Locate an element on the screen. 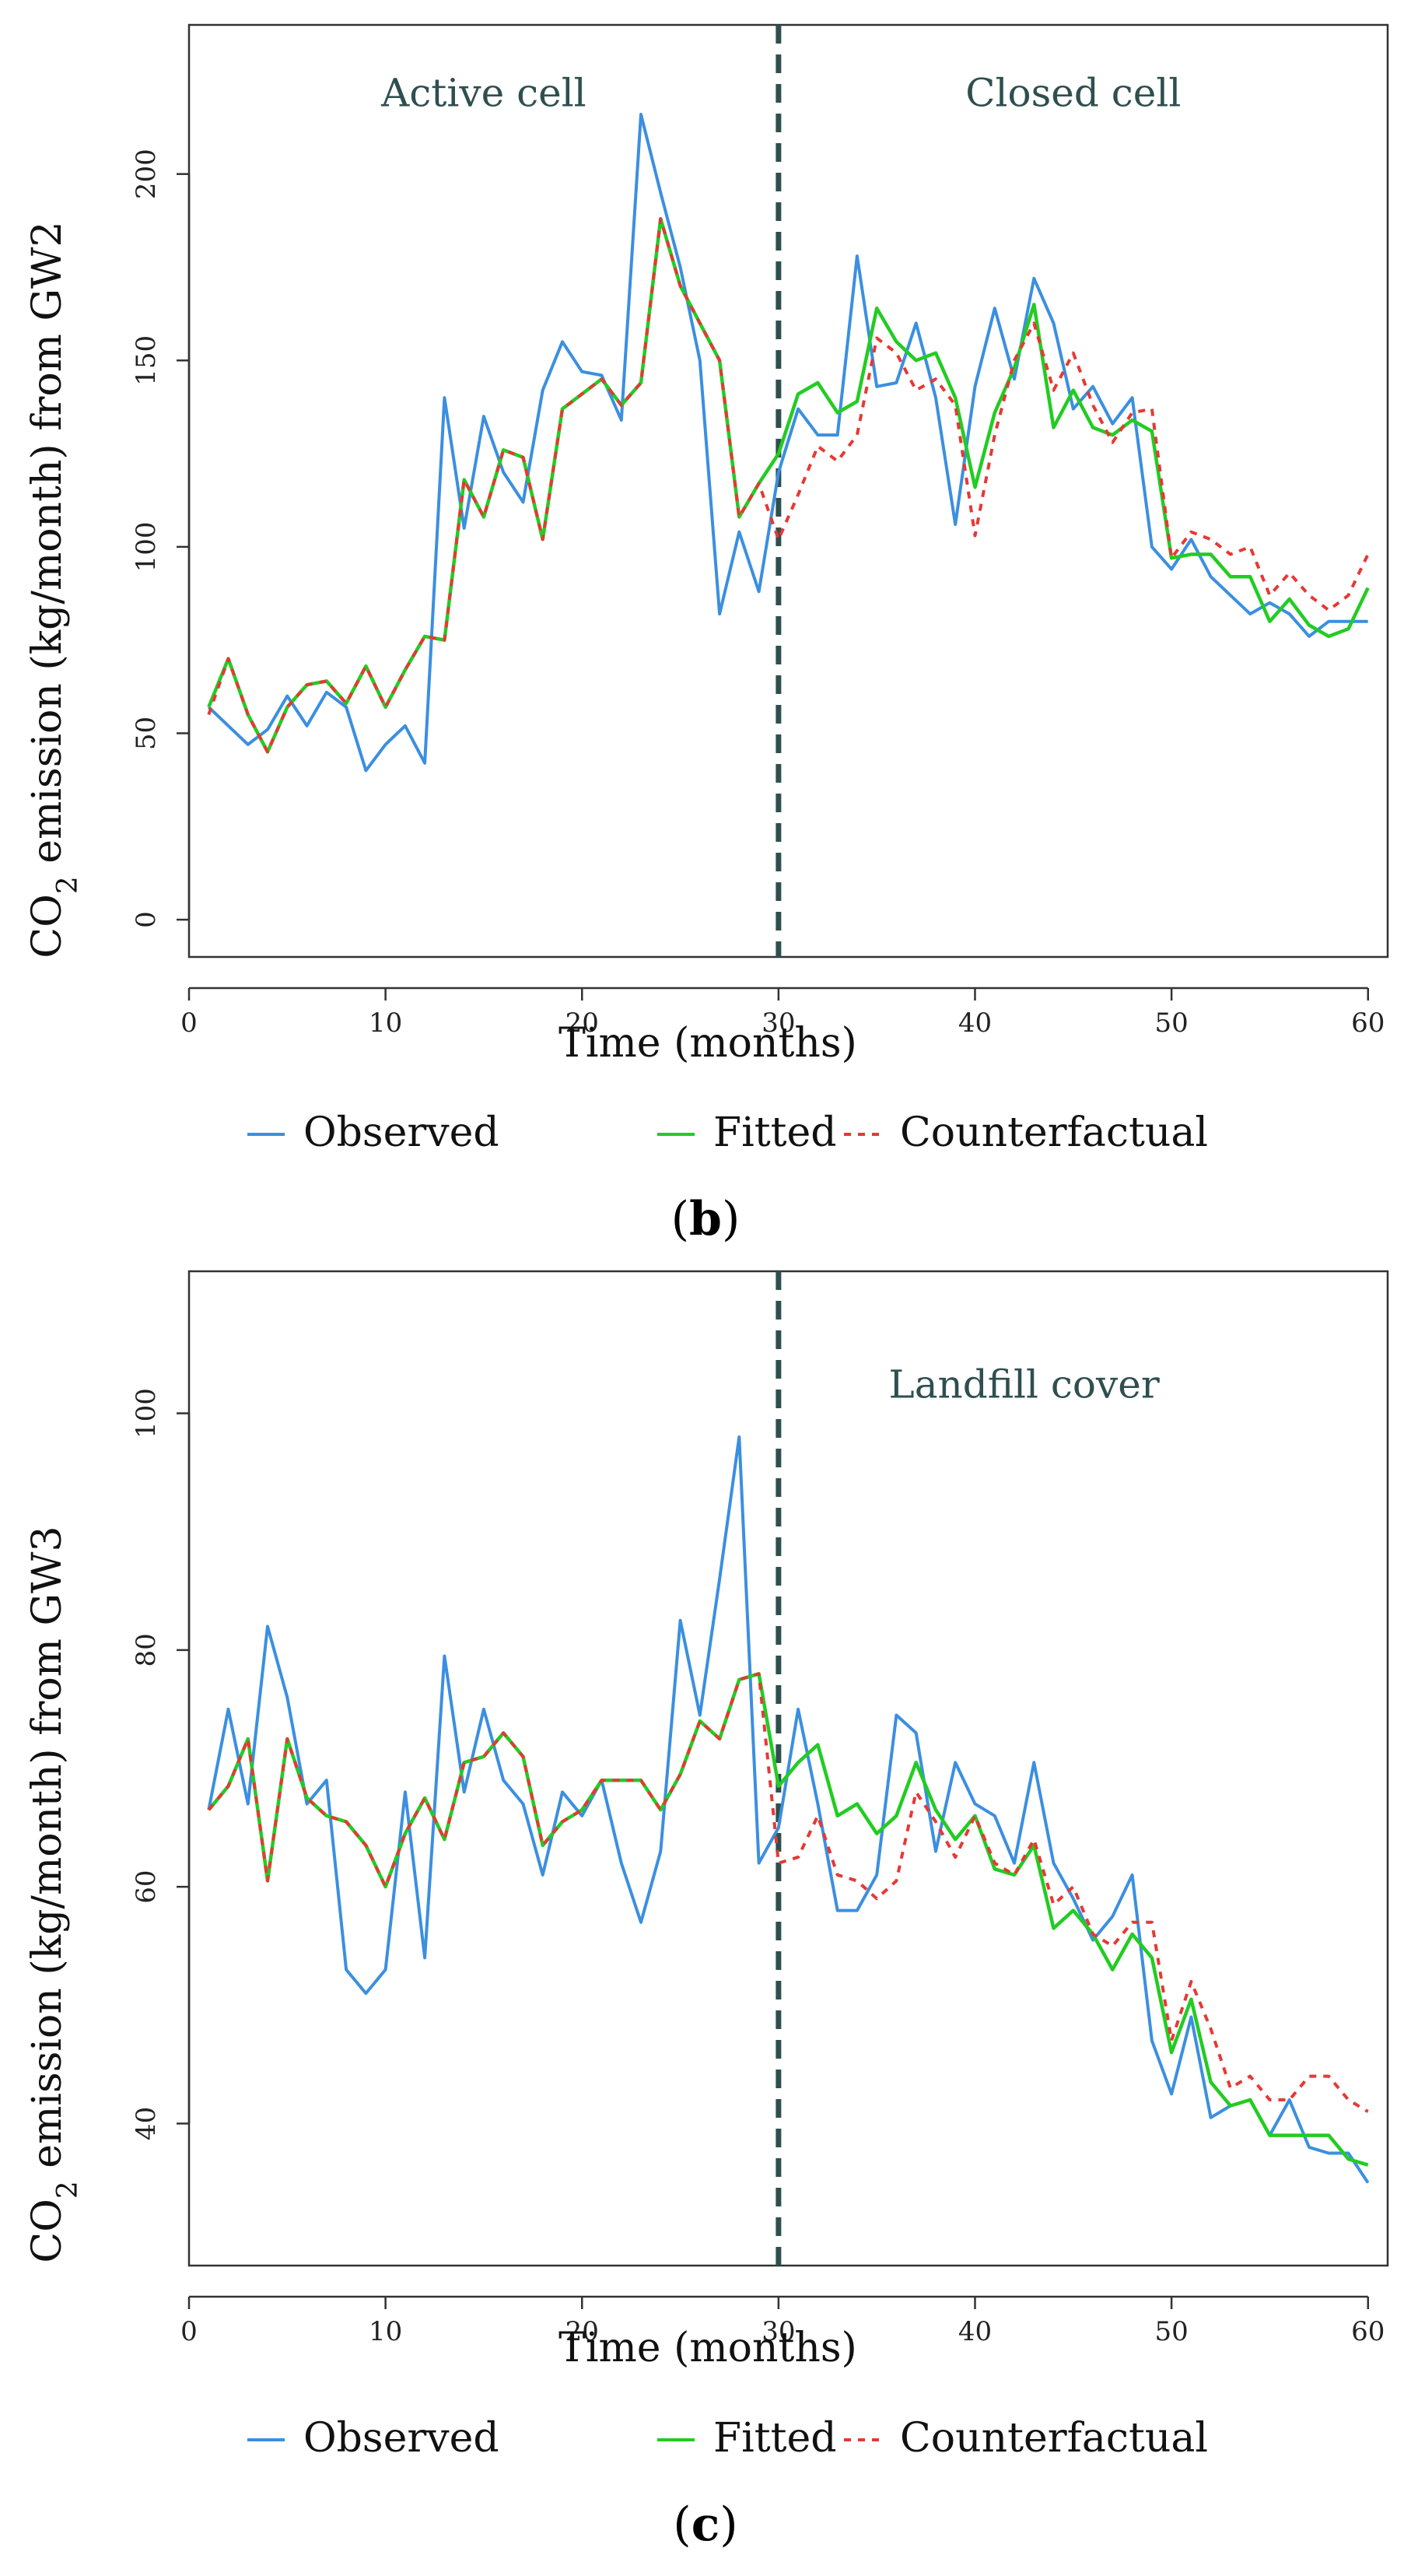 This screenshot has height=2576, width=1411. chart-c-y-tick-label: 40 is located at coordinates (147, 2123).